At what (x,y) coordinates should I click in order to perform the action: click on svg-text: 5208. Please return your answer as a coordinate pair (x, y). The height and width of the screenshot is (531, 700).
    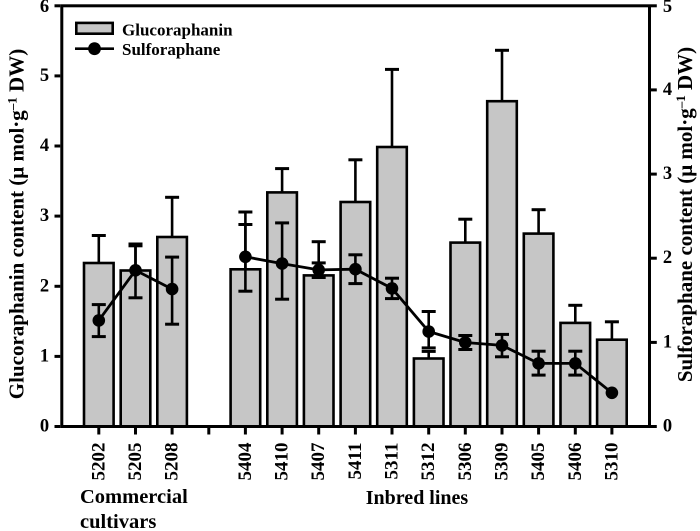
    Looking at the image, I should click on (172, 462).